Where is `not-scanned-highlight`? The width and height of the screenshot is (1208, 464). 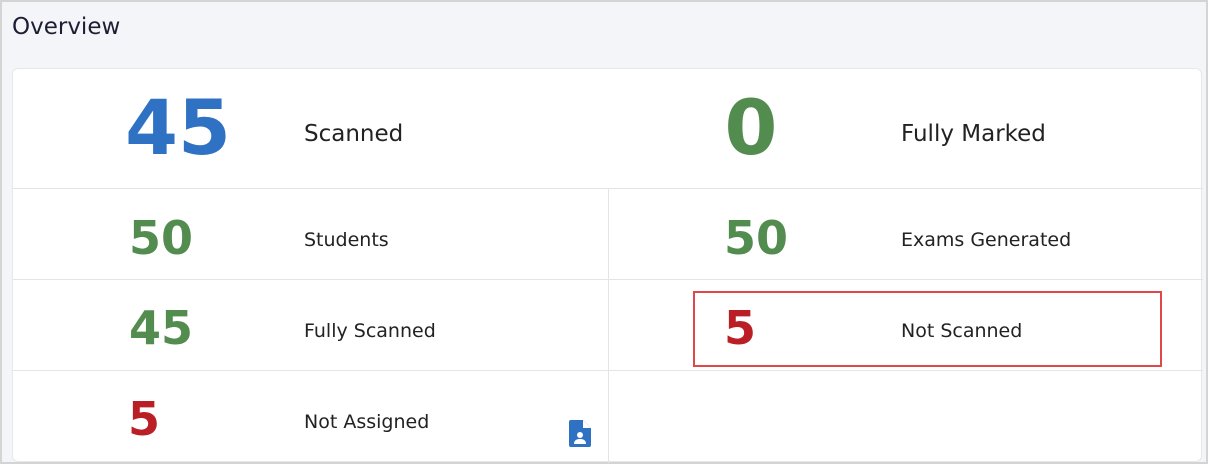
not-scanned-highlight is located at coordinates (927, 329).